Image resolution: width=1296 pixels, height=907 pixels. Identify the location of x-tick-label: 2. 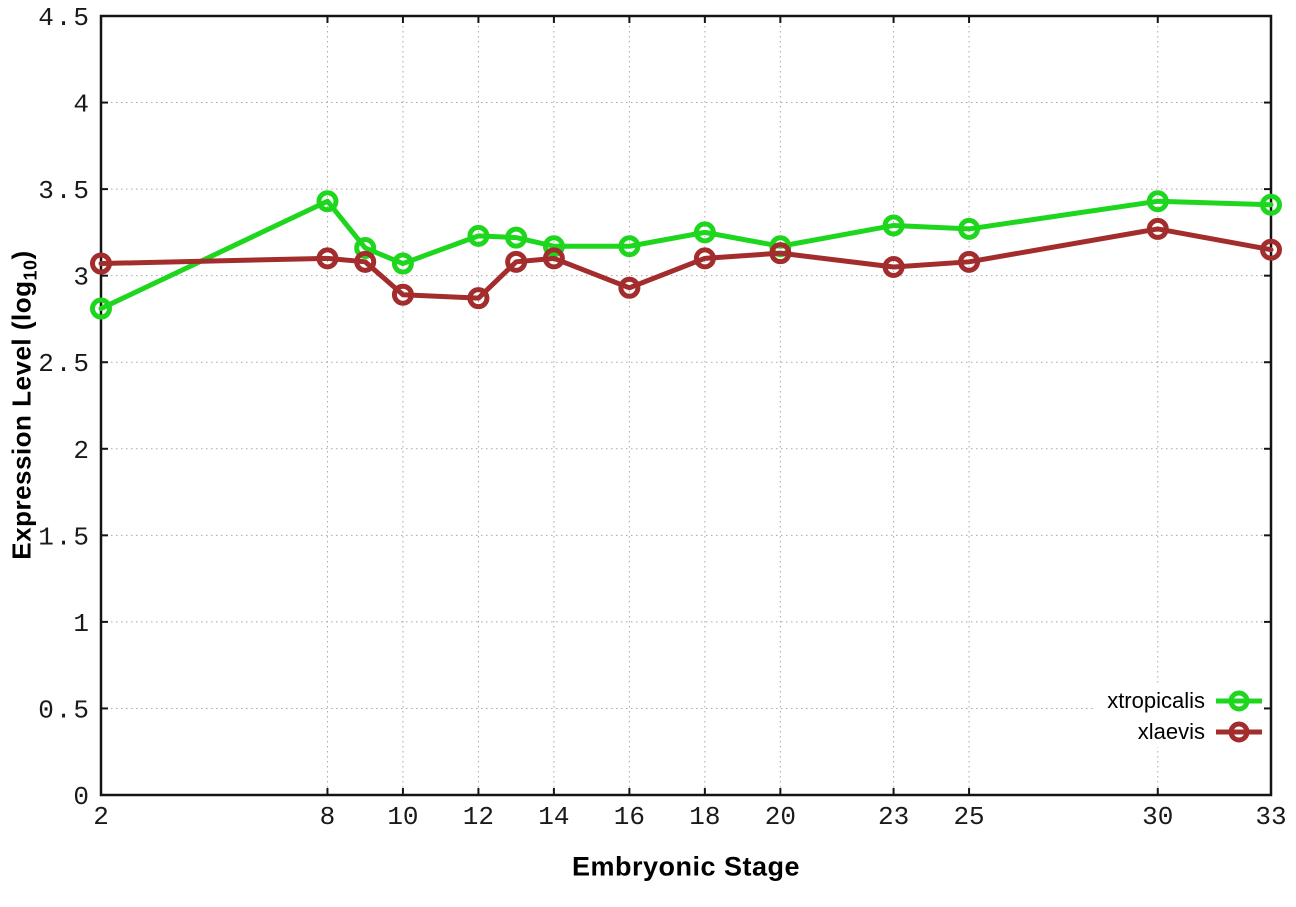
(101, 817).